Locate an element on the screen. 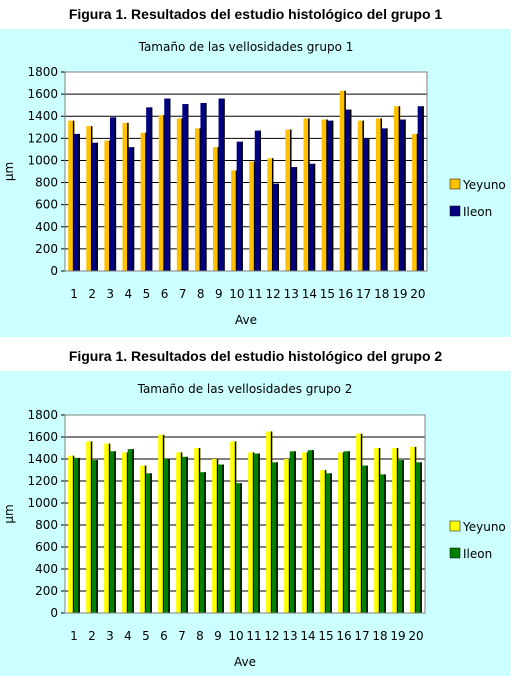 The height and width of the screenshot is (676, 511). x-tick-label: 11 is located at coordinates (253, 636).